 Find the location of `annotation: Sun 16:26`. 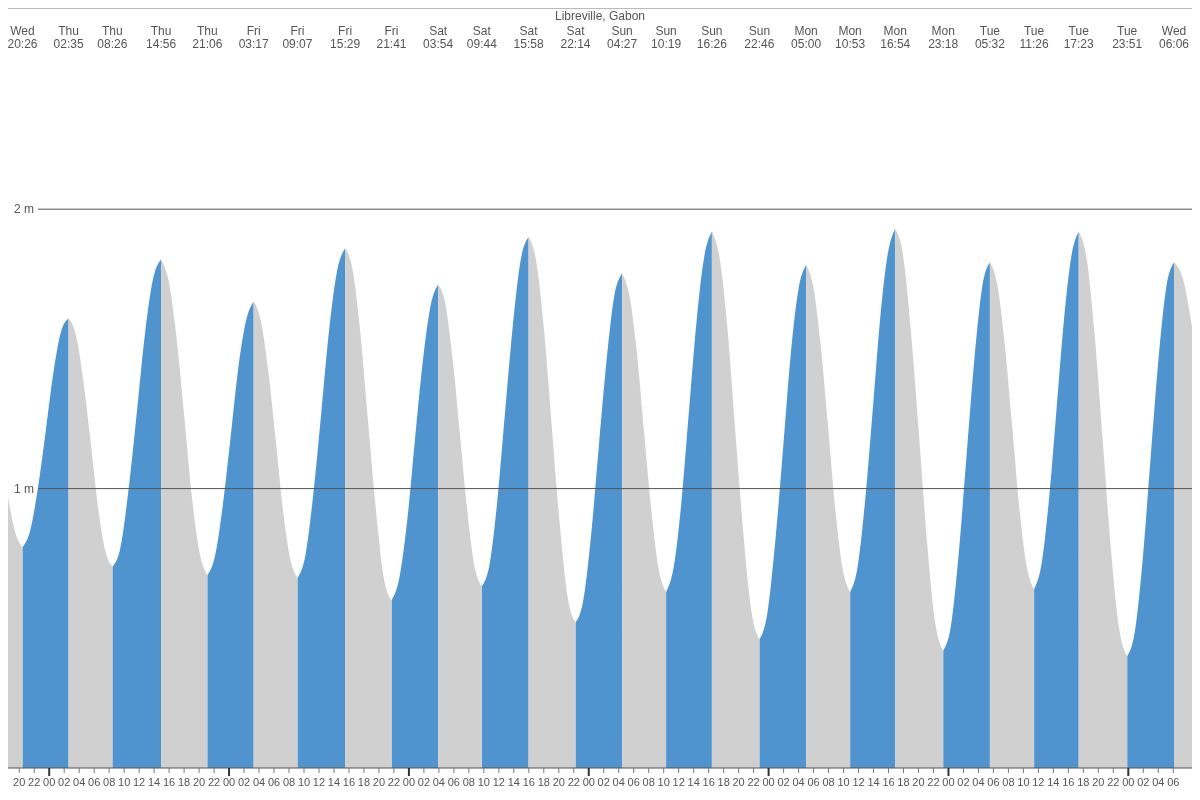

annotation: Sun 16:26 is located at coordinates (712, 37).